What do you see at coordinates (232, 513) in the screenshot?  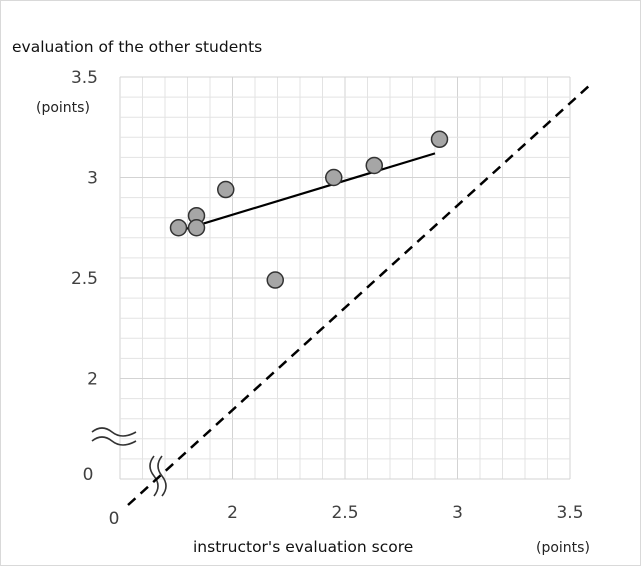 I see `x-tick-label: 2` at bounding box center [232, 513].